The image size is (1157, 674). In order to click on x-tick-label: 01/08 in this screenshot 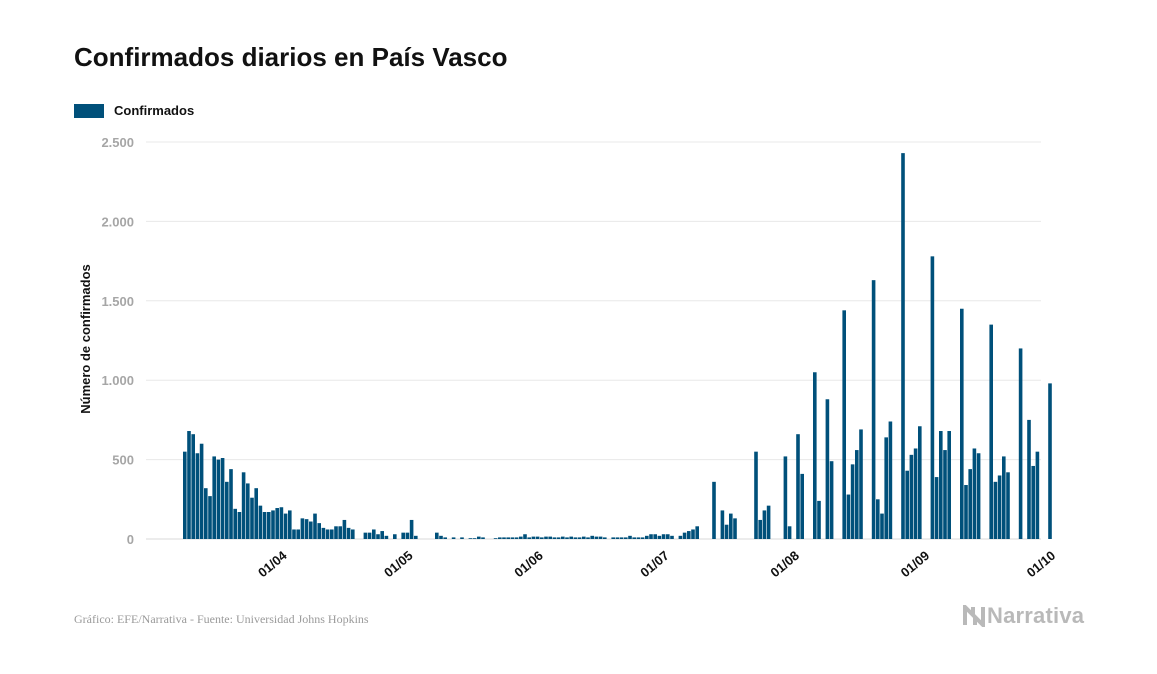, I will do `click(784, 564)`.